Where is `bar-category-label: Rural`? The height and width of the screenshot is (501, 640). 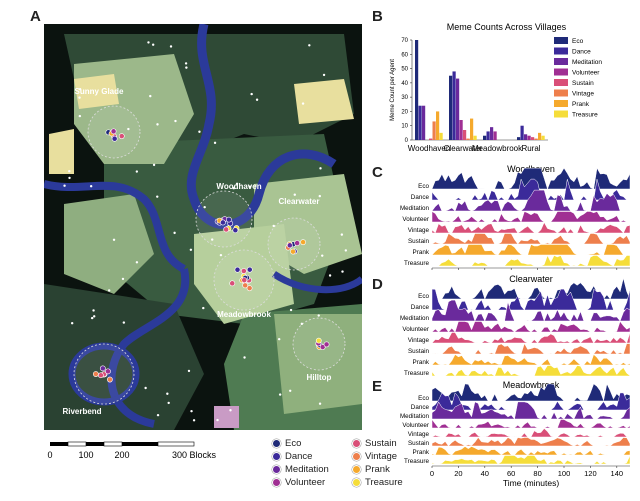
bar-category-label: Rural is located at coordinates (530, 148).